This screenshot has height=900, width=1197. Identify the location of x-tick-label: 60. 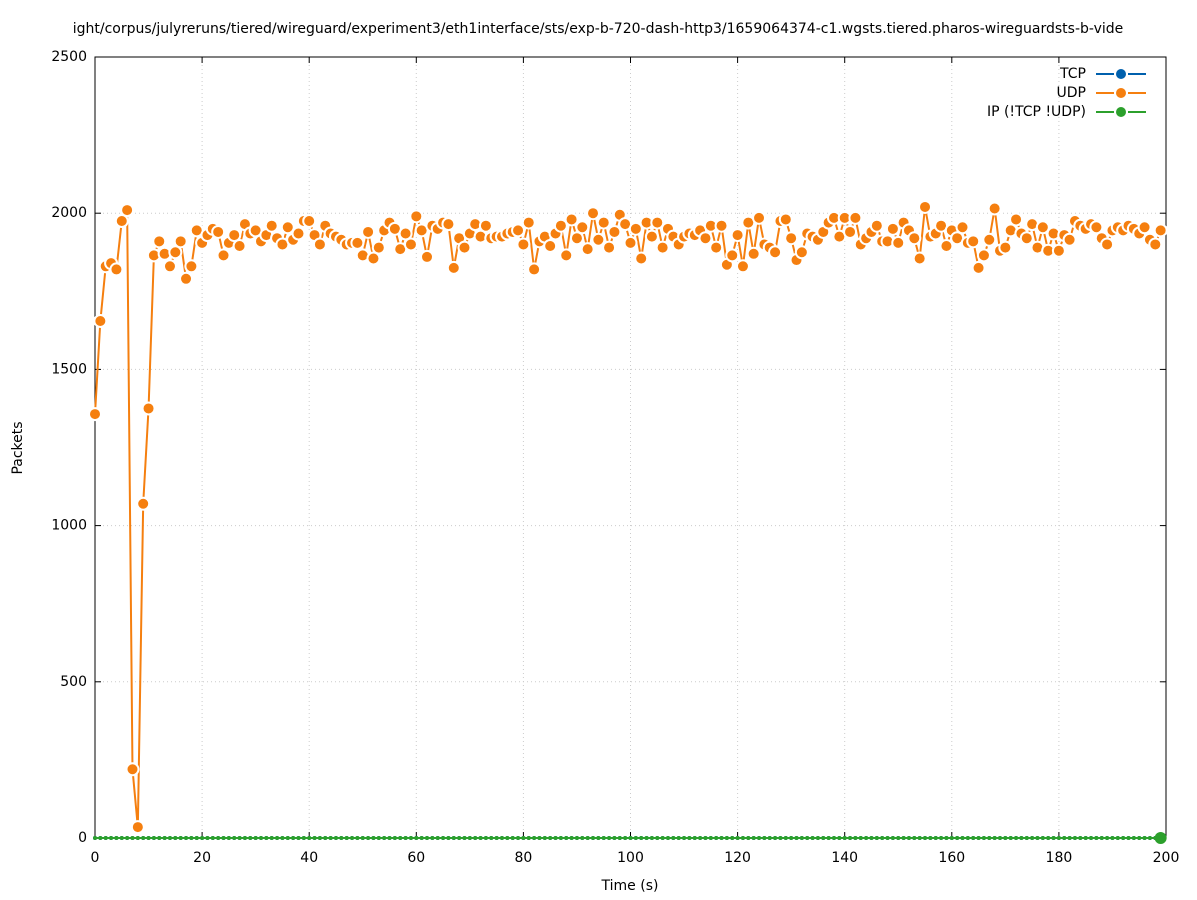
(416, 858).